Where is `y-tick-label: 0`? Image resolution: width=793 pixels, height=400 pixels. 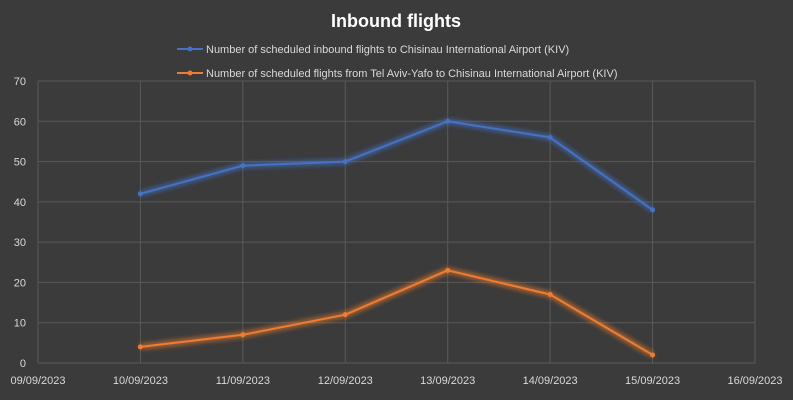
y-tick-label: 0 is located at coordinates (23, 364).